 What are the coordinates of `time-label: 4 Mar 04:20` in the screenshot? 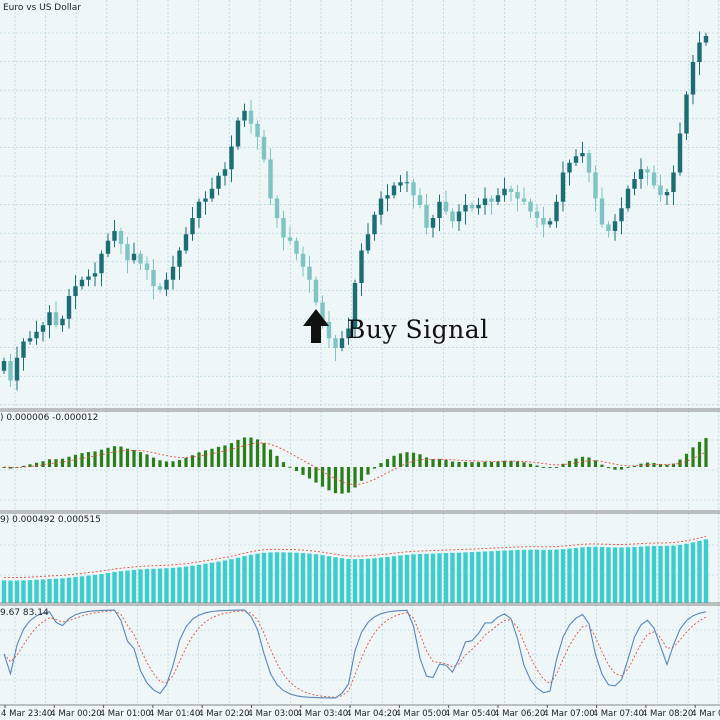 It's located at (371, 714).